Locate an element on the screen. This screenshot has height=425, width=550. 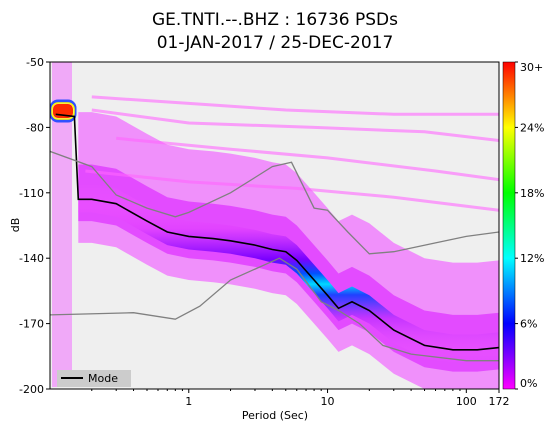
legend-box is located at coordinates (94, 378).